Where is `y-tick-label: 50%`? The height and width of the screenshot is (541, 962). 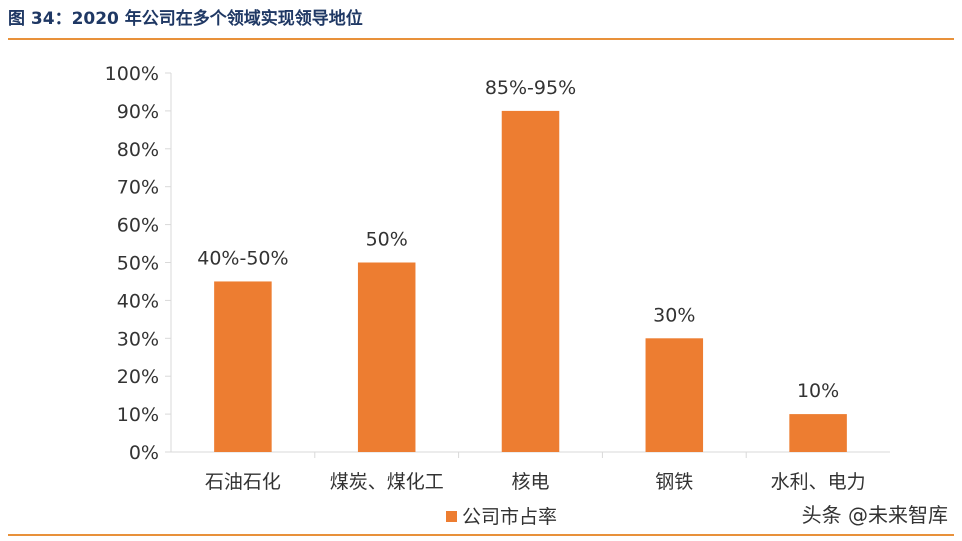 y-tick-label: 50% is located at coordinates (138, 264).